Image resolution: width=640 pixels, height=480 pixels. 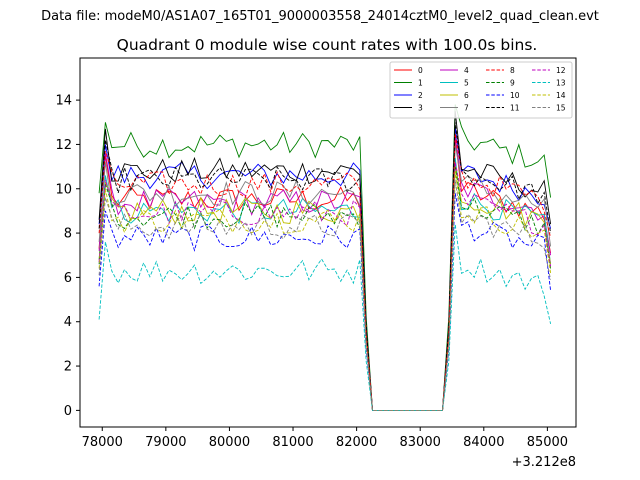 What do you see at coordinates (547, 442) in the screenshot?
I see `x-tick-label: 85000` at bounding box center [547, 442].